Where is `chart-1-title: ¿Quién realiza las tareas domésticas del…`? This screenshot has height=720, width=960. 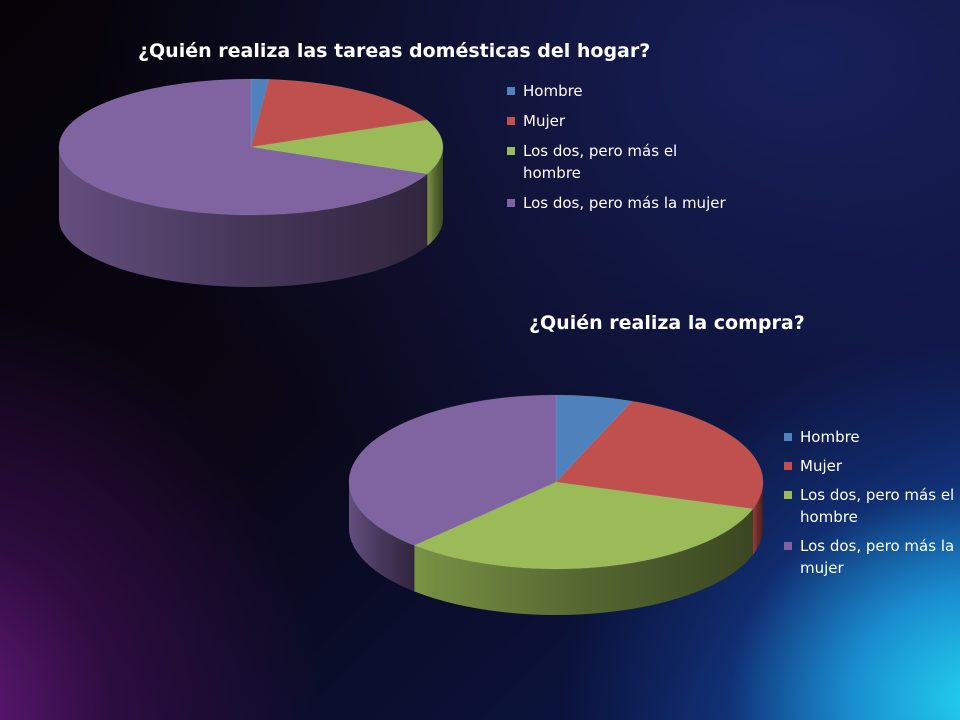 chart-1-title: ¿Quién realiza las tareas domésticas del… is located at coordinates (394, 51).